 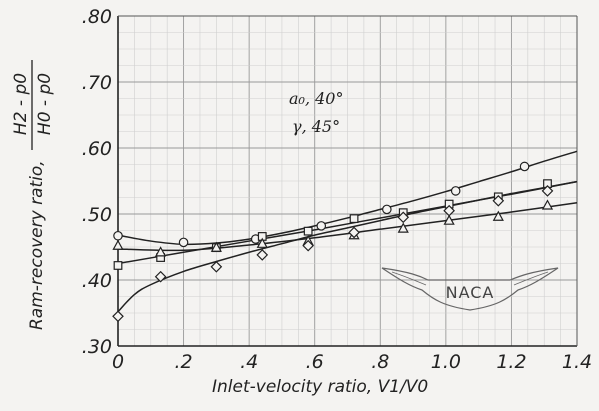 What do you see at coordinates (184, 362) in the screenshot?
I see `x-tick-label: .2` at bounding box center [184, 362].